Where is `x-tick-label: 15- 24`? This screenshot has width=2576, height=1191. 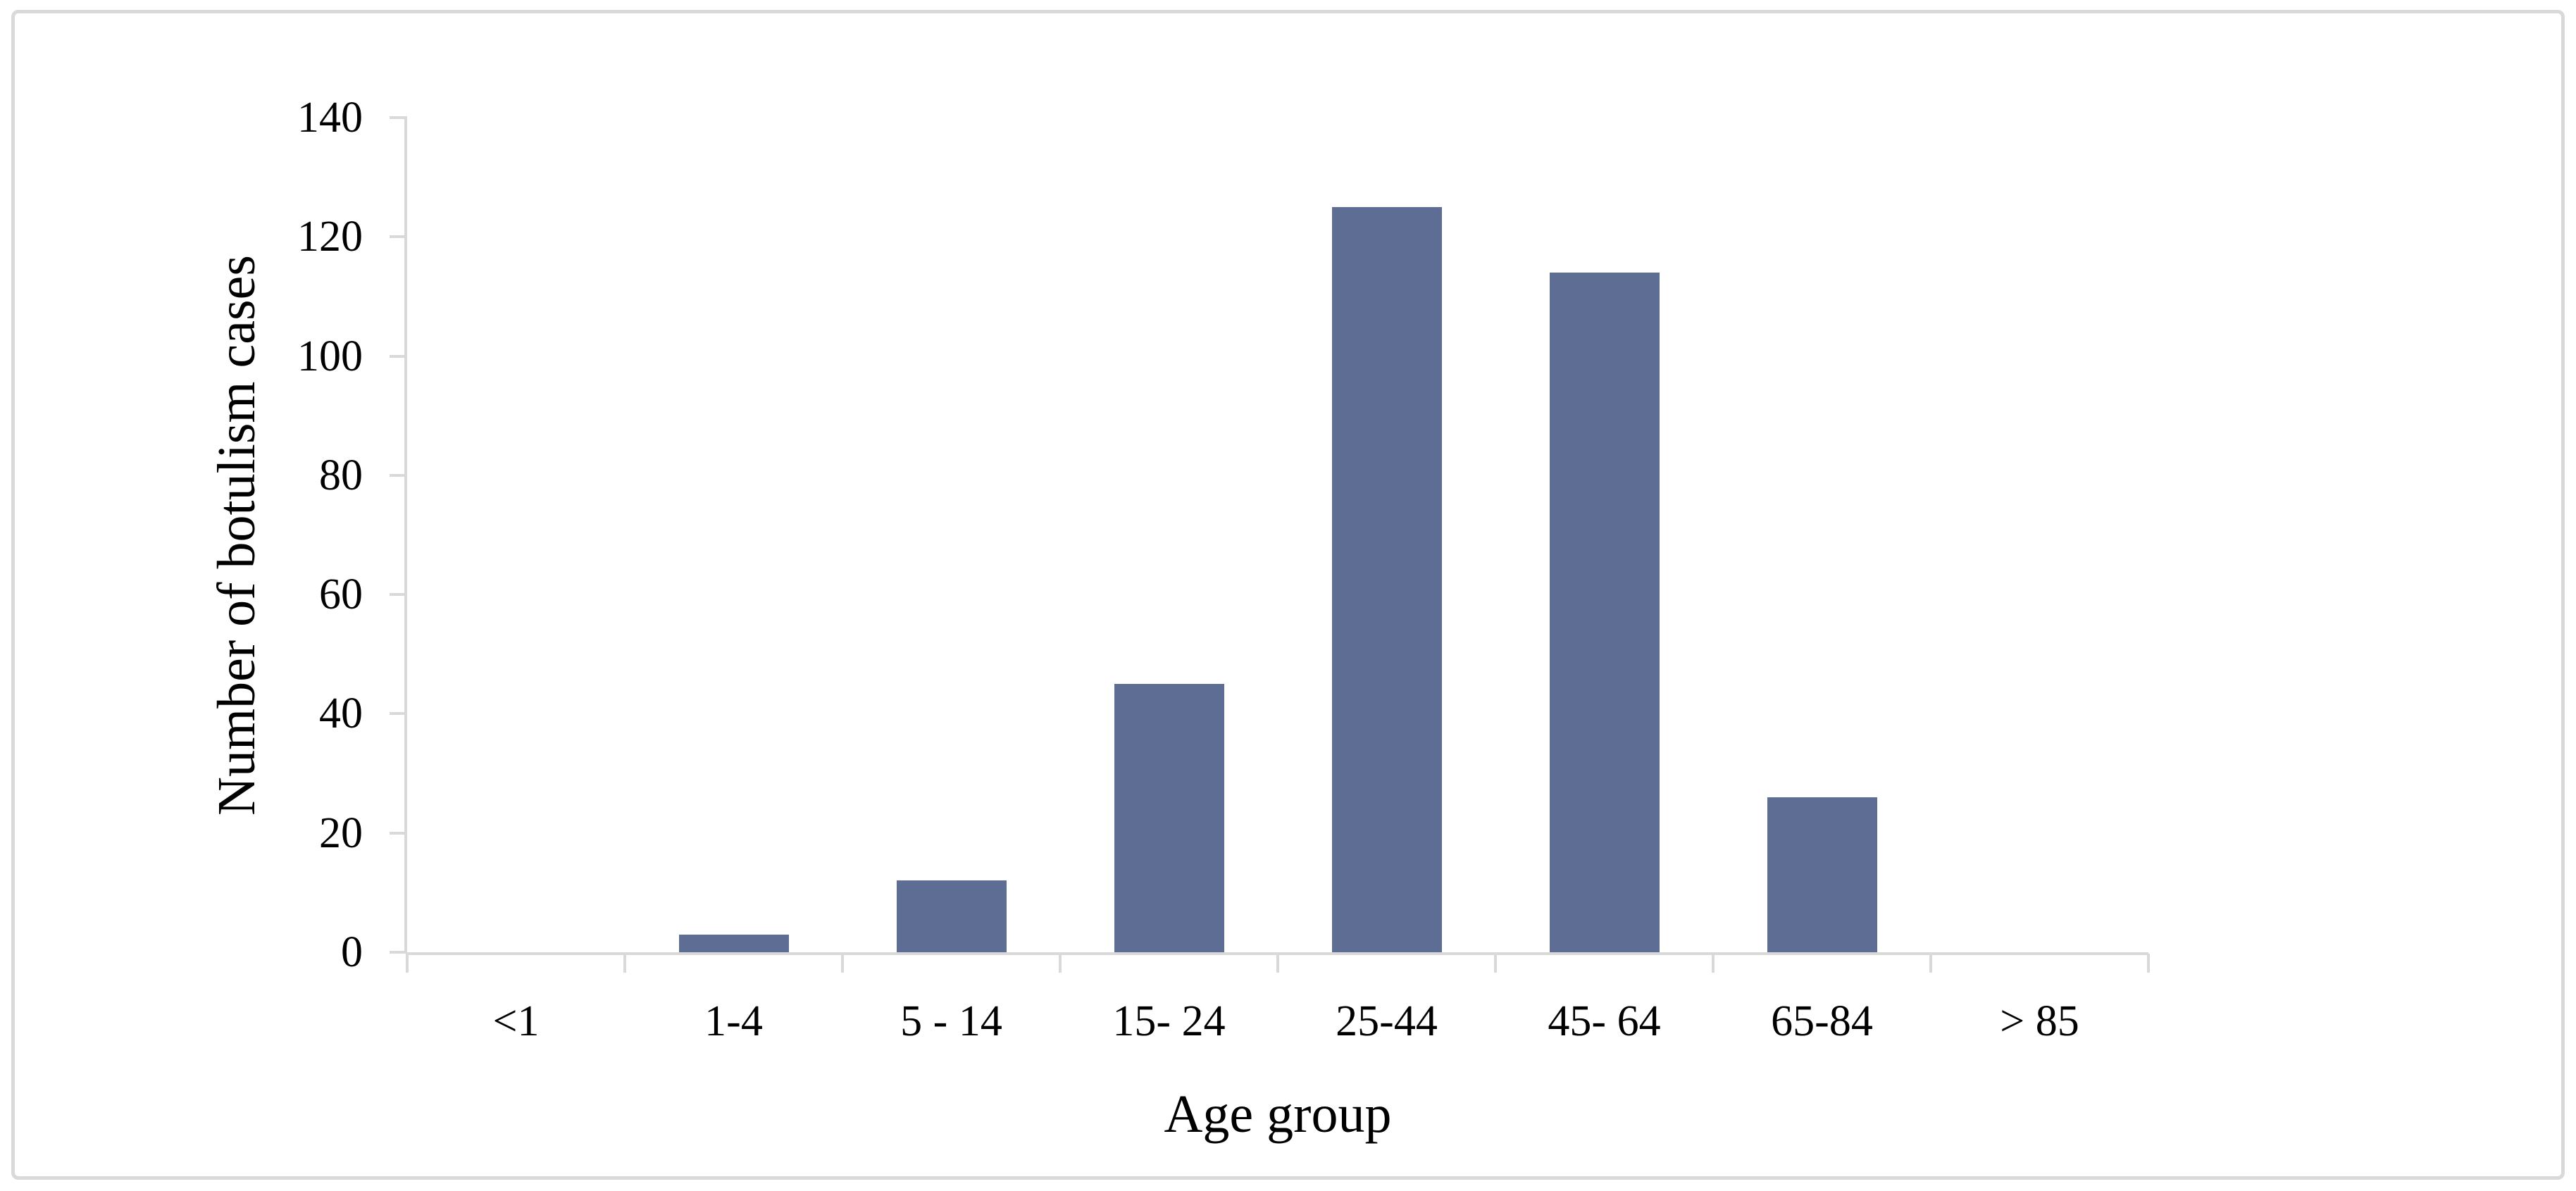
x-tick-label: 15- 24 is located at coordinates (1169, 1021).